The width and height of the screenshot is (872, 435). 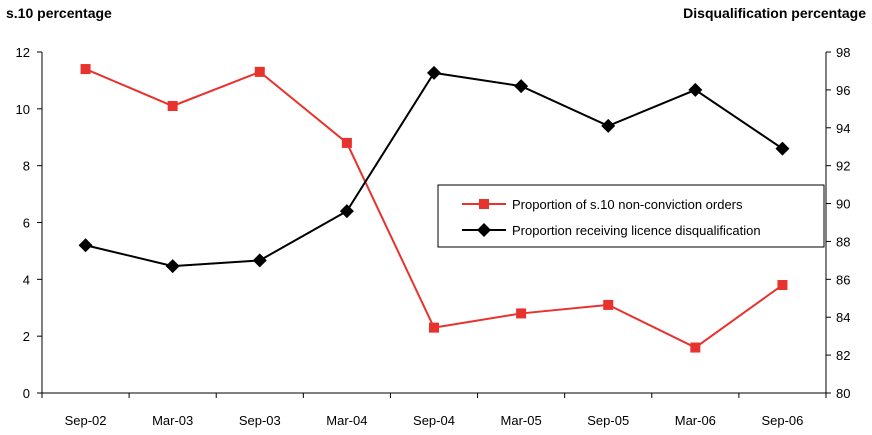 What do you see at coordinates (26, 279) in the screenshot?
I see `left-tick-label: 4` at bounding box center [26, 279].